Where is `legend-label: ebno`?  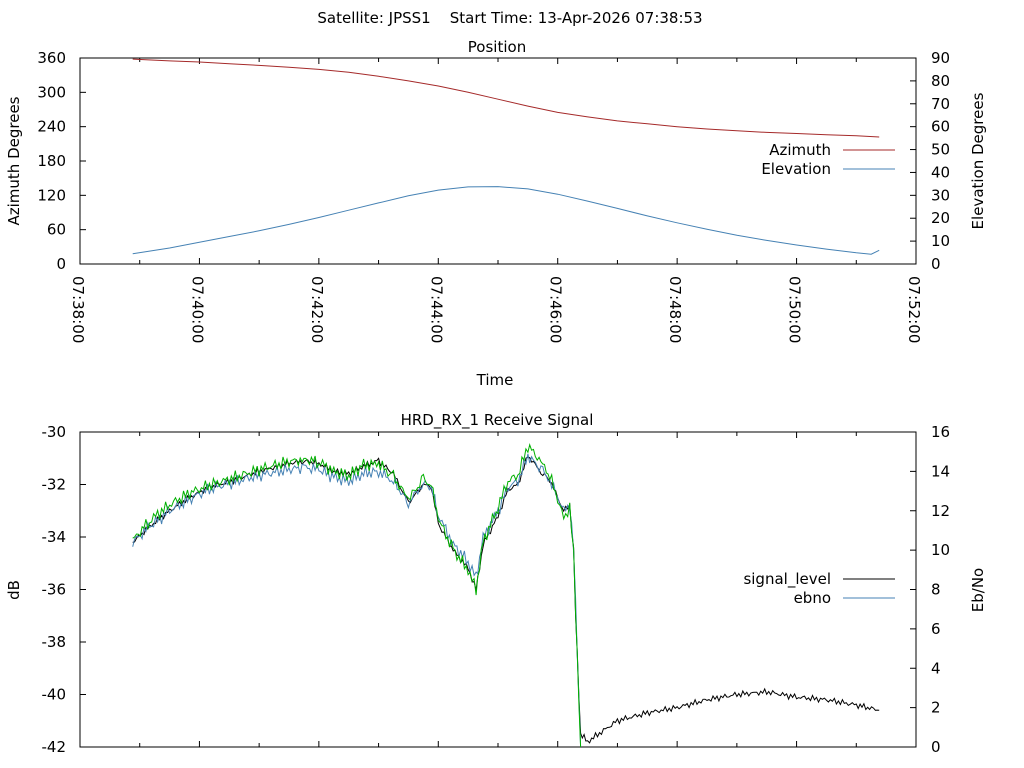 legend-label: ebno is located at coordinates (812, 598).